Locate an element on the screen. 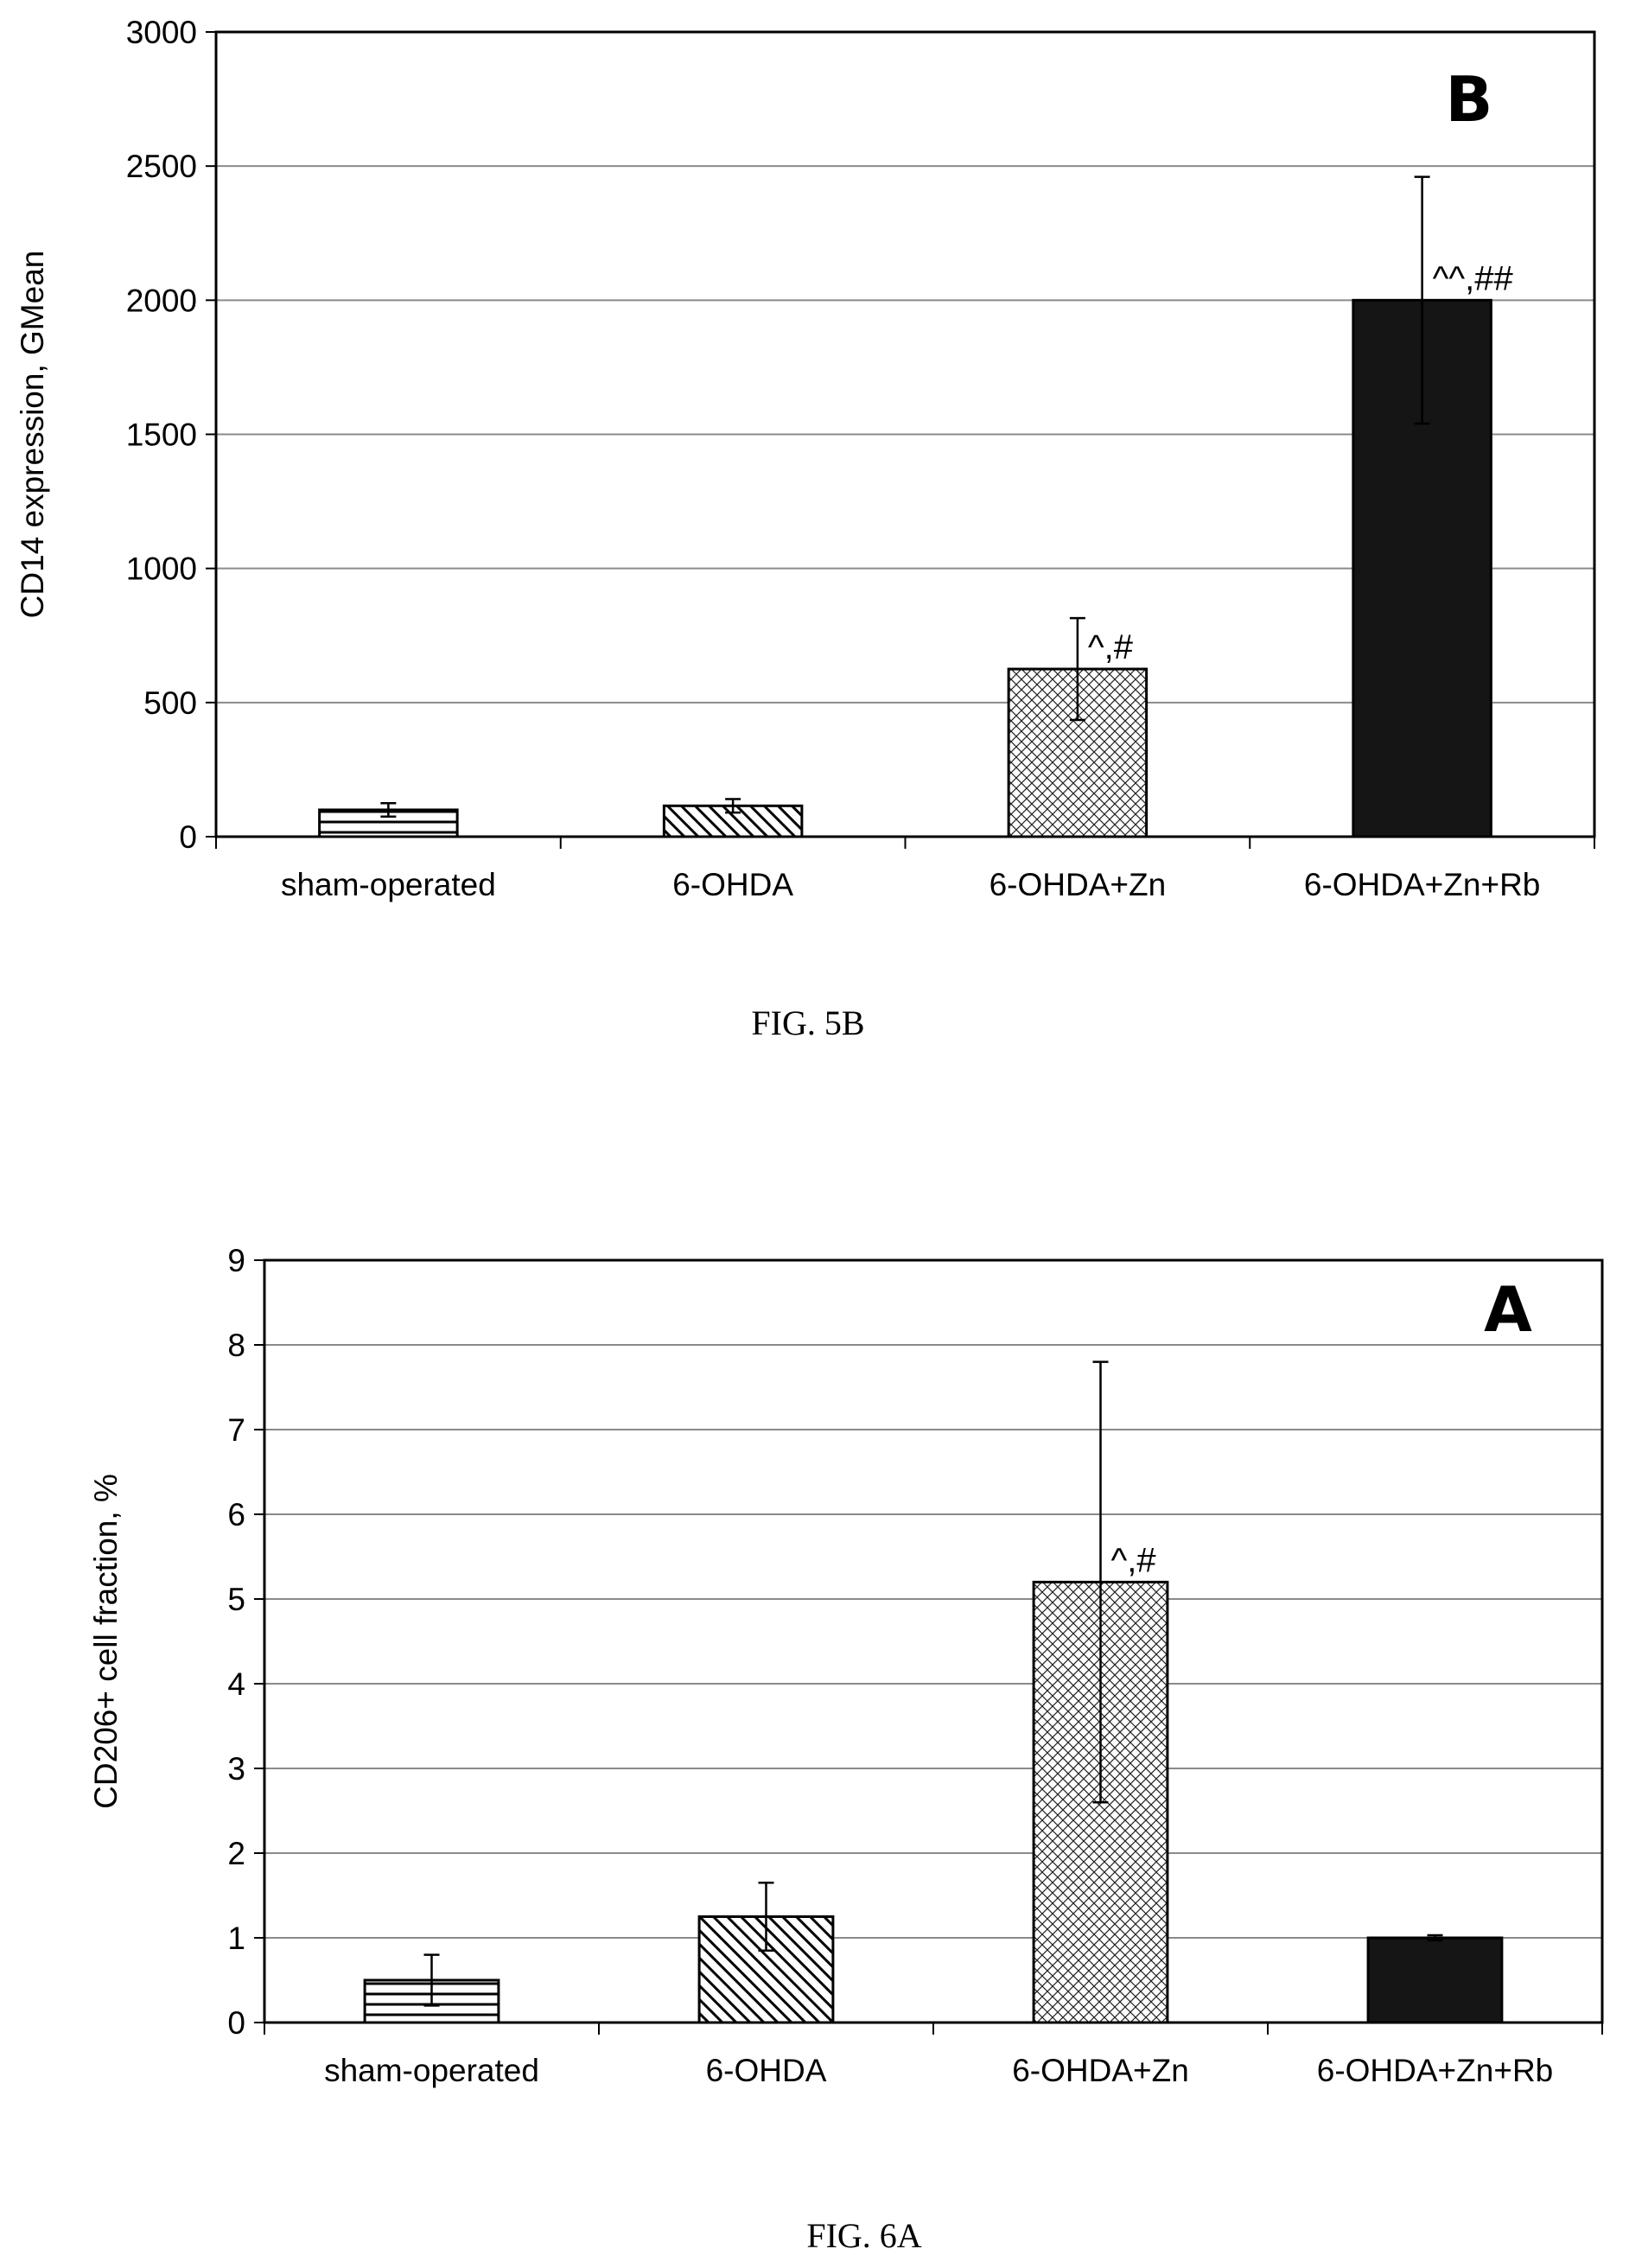 This screenshot has height=2268, width=1629. y-tick-label: 5 is located at coordinates (236, 1599).